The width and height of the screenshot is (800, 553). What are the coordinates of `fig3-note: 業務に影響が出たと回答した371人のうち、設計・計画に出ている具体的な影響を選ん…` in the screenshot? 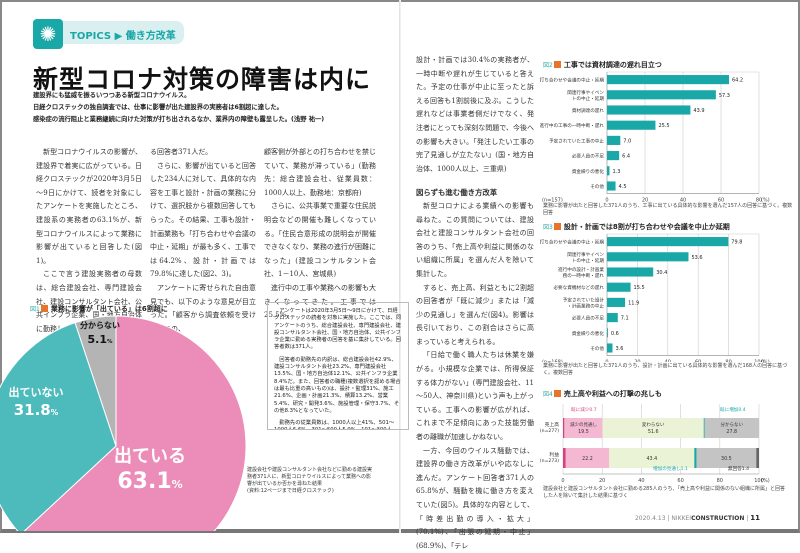 It's located at (665, 369).